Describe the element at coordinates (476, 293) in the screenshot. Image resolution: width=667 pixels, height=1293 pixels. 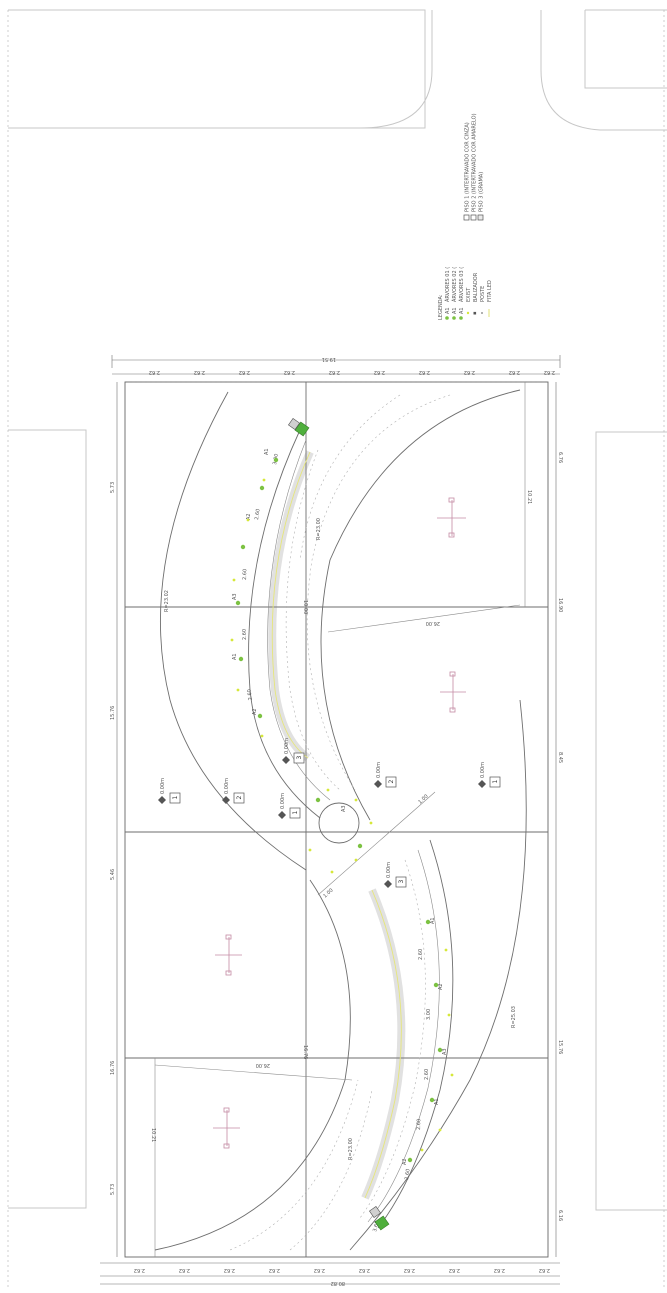
I see `legend-item-4: BALIZADOR` at that location.